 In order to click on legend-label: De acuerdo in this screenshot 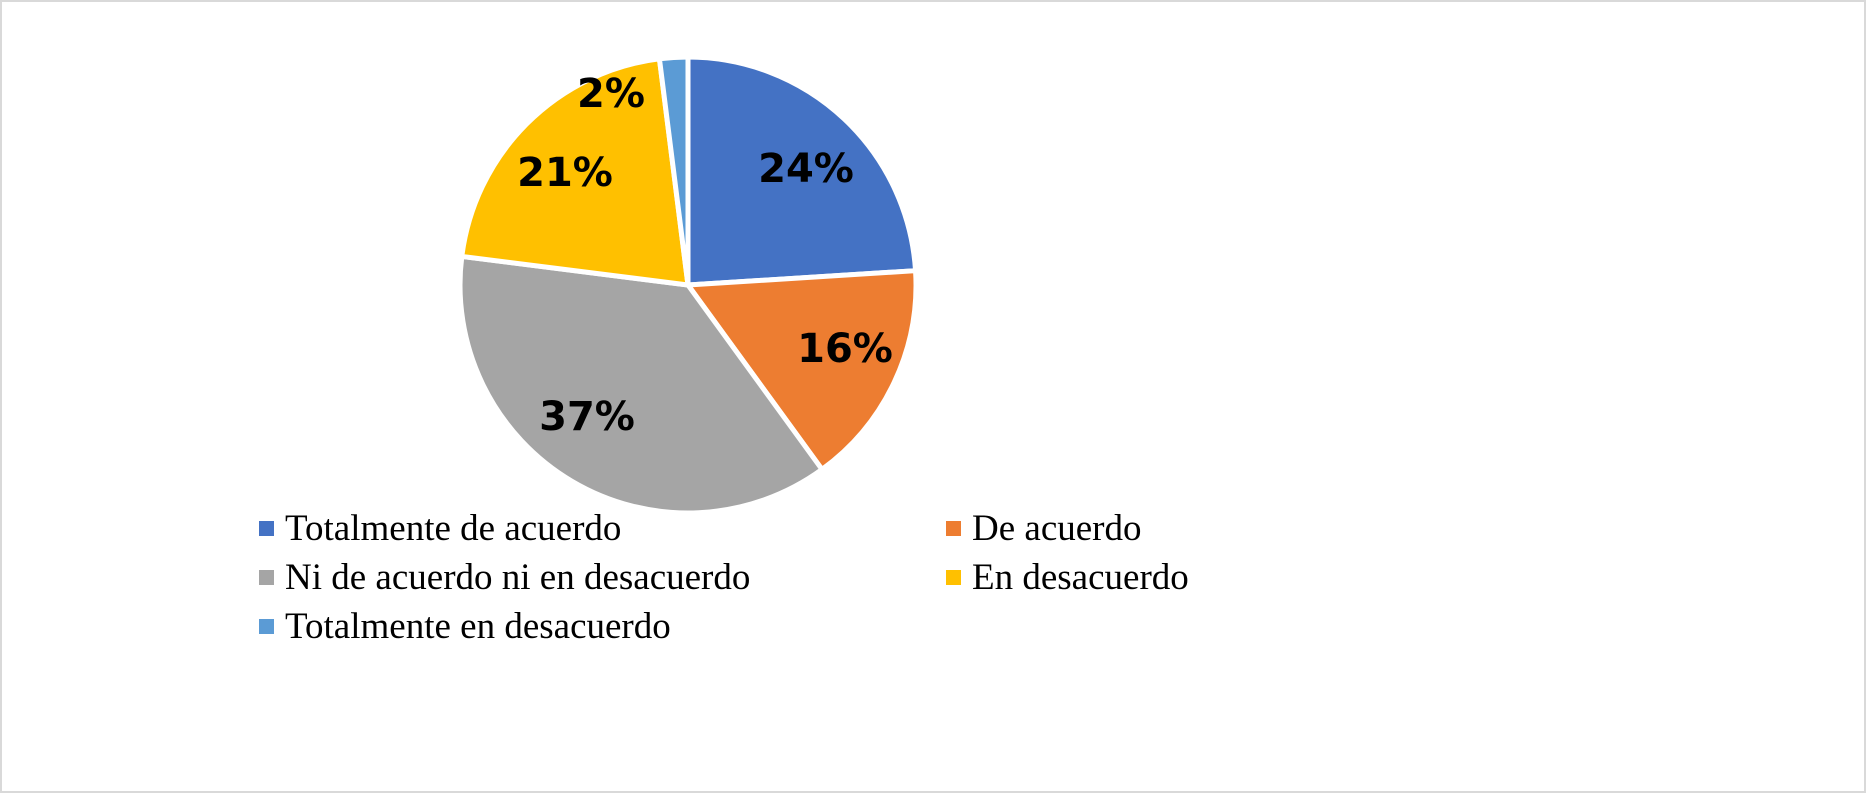, I will do `click(1057, 528)`.